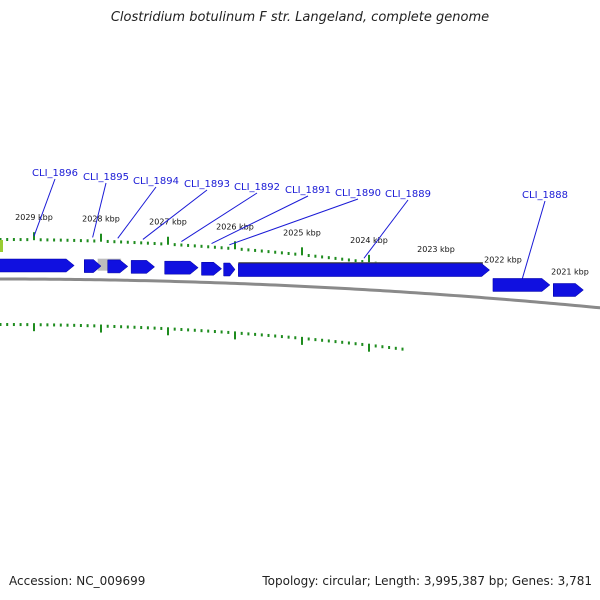 The image size is (600, 600). I want to click on scale-label: 2024 kbp, so click(369, 240).